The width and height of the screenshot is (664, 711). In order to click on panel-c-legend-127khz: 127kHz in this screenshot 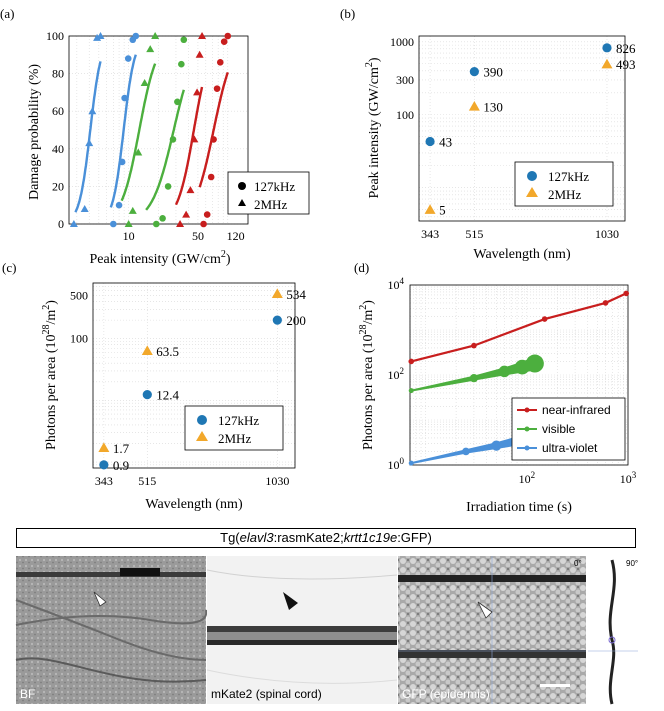, I will do `click(238, 420)`.